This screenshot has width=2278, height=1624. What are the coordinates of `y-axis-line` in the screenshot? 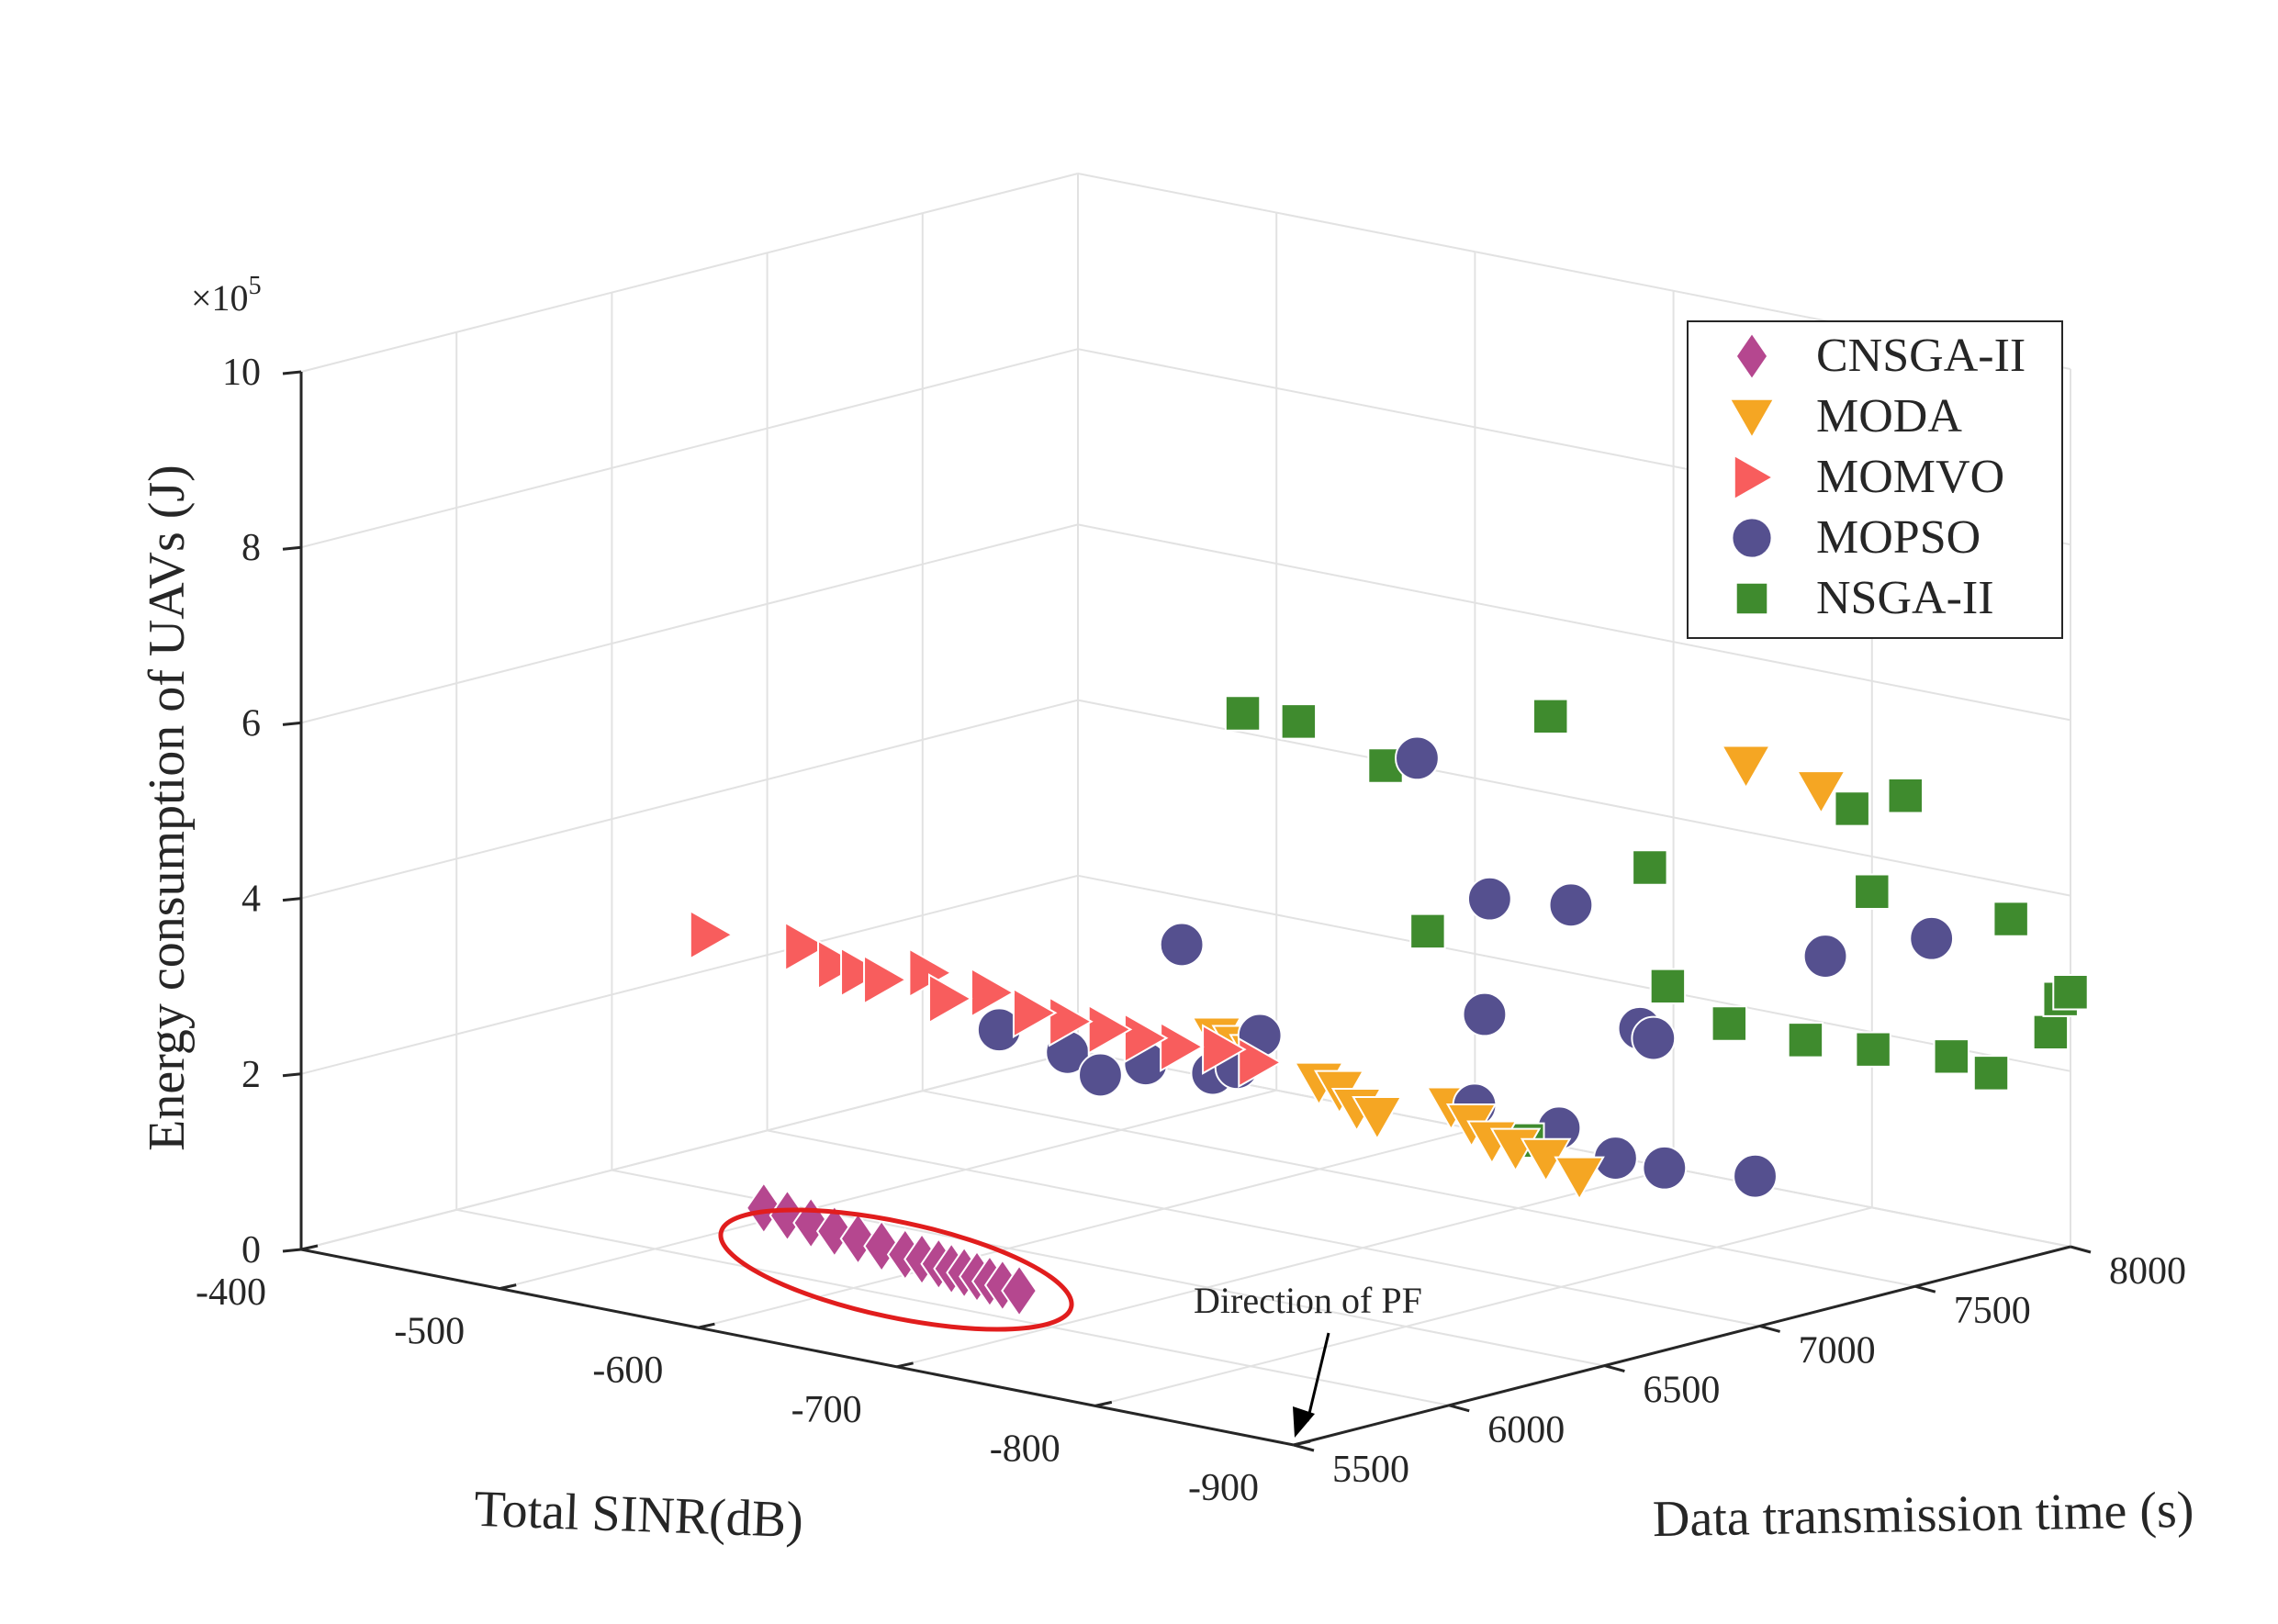 It's located at (1682, 1346).